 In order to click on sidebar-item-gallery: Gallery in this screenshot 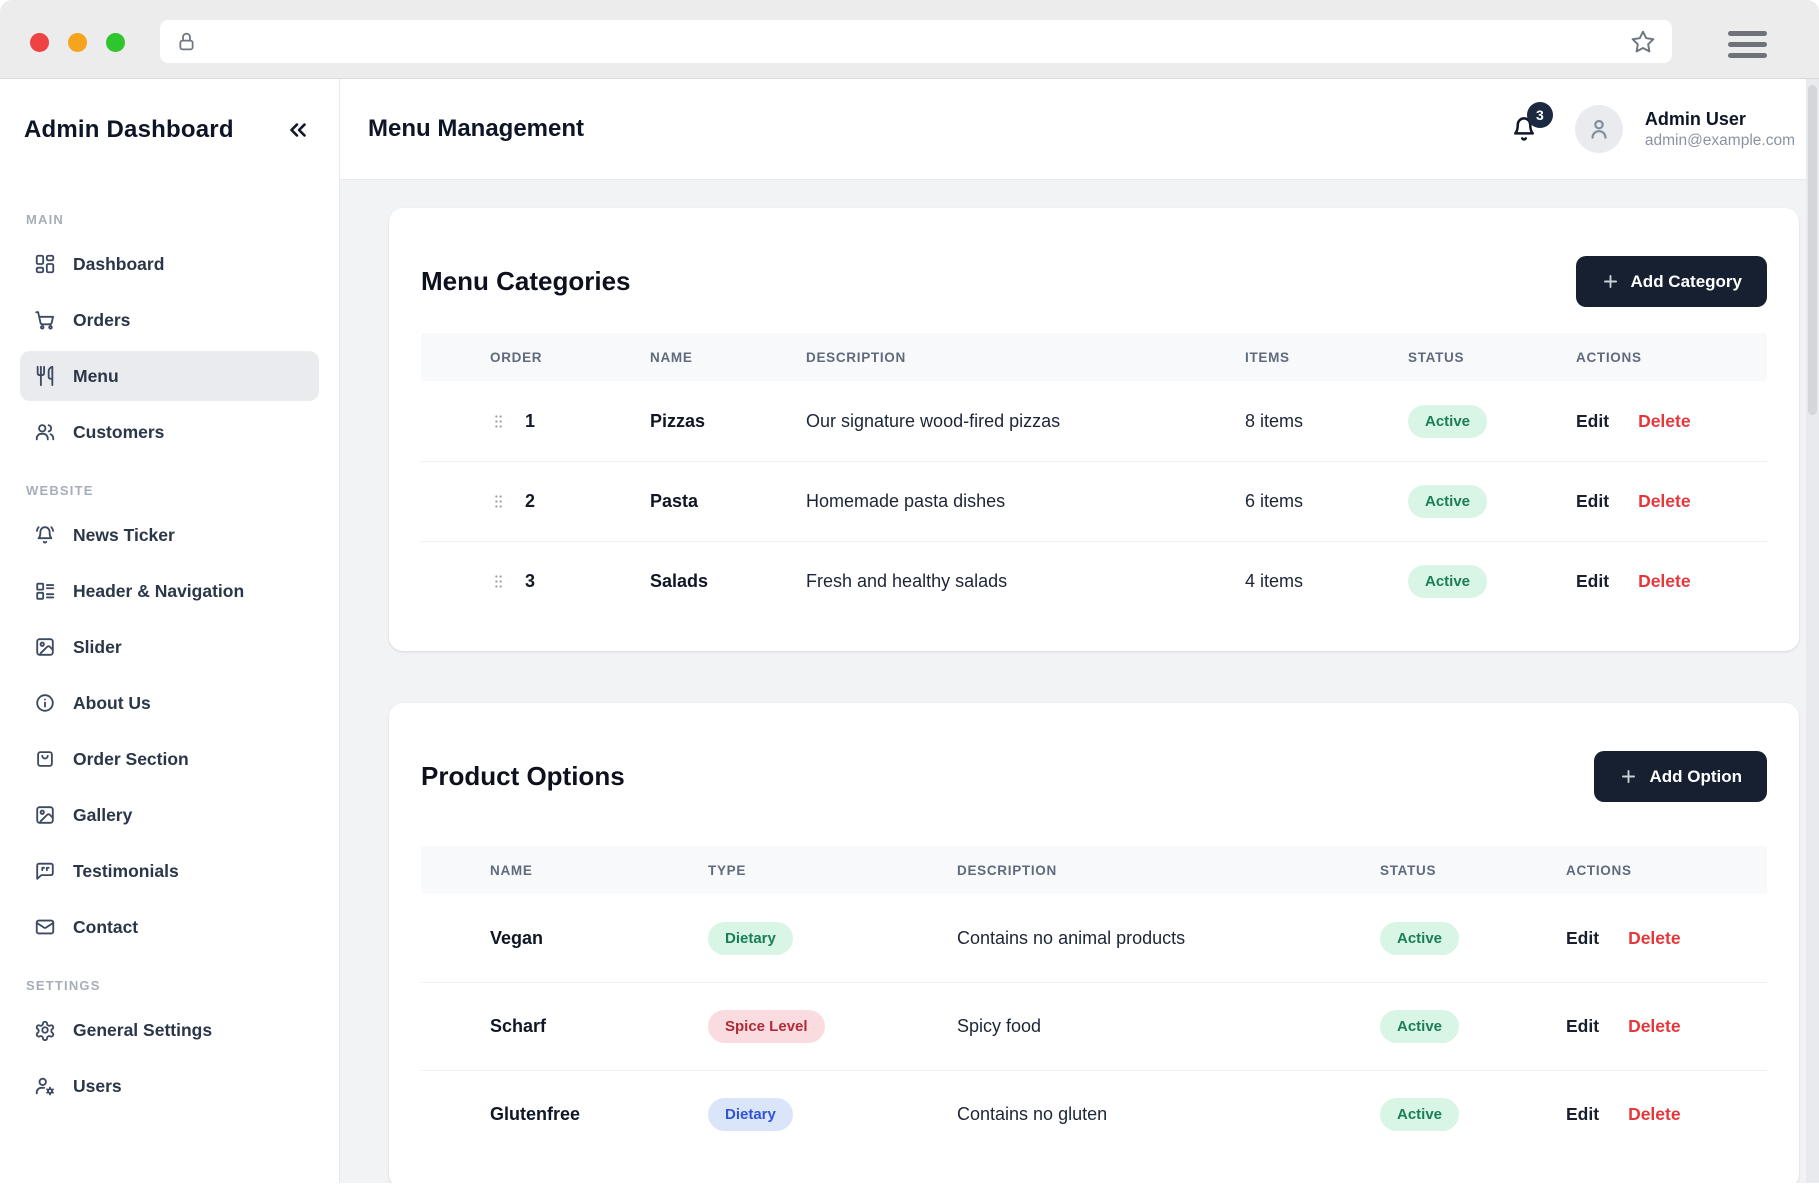, I will do `click(169, 815)`.